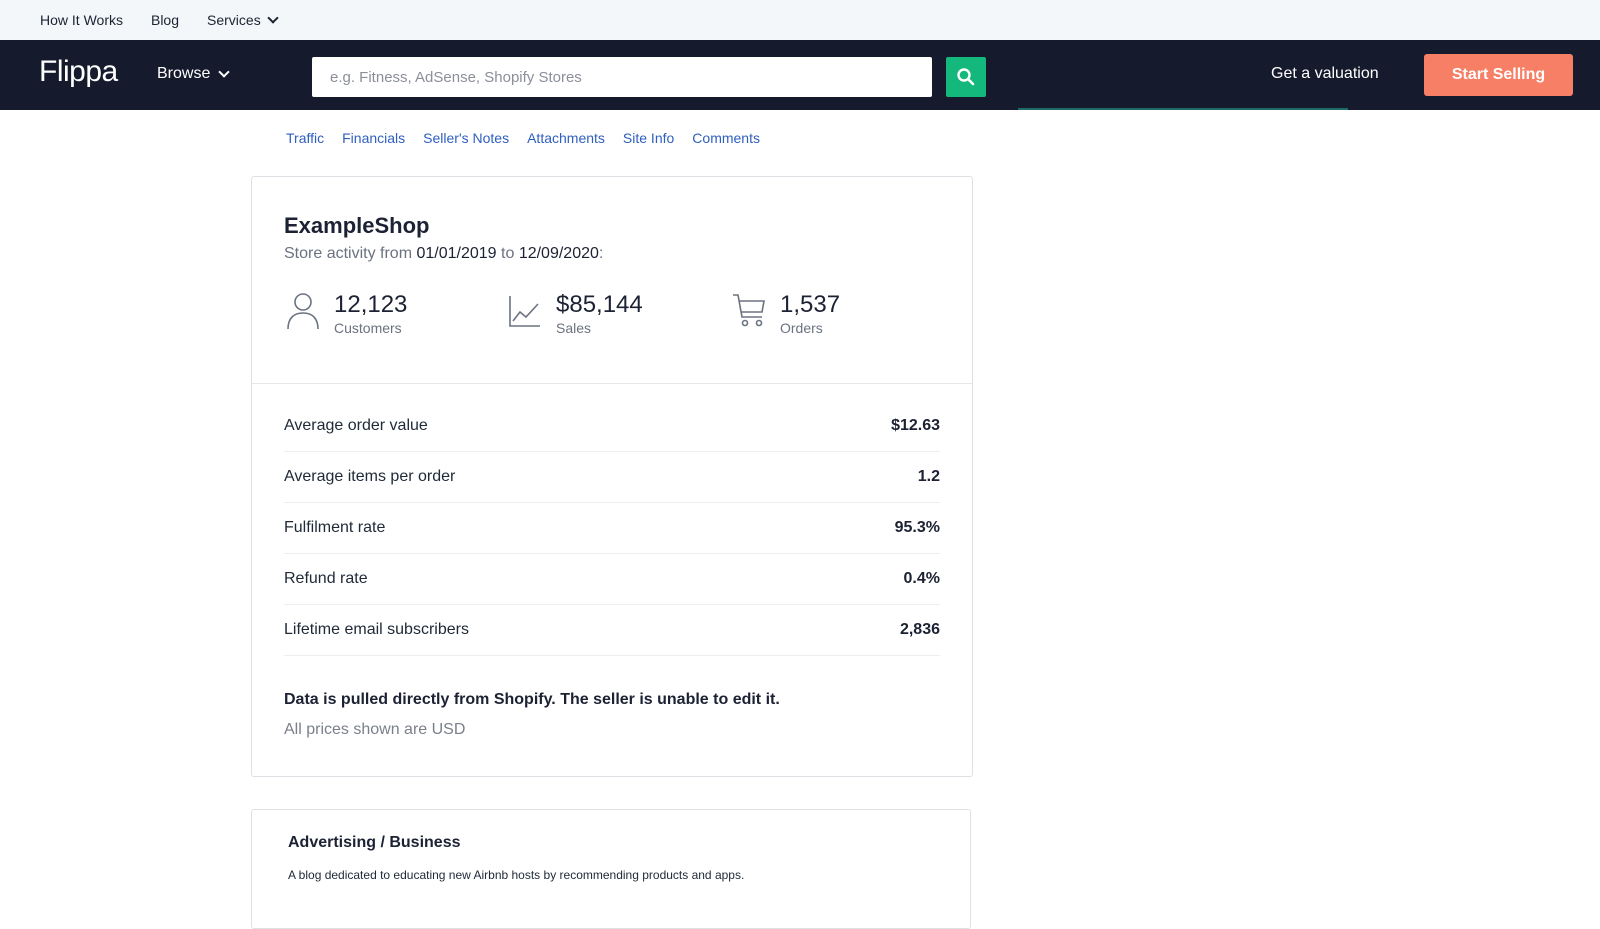  Describe the element at coordinates (800, 20) in the screenshot. I see `top-utility-bar: How It Works Blog Services` at that location.